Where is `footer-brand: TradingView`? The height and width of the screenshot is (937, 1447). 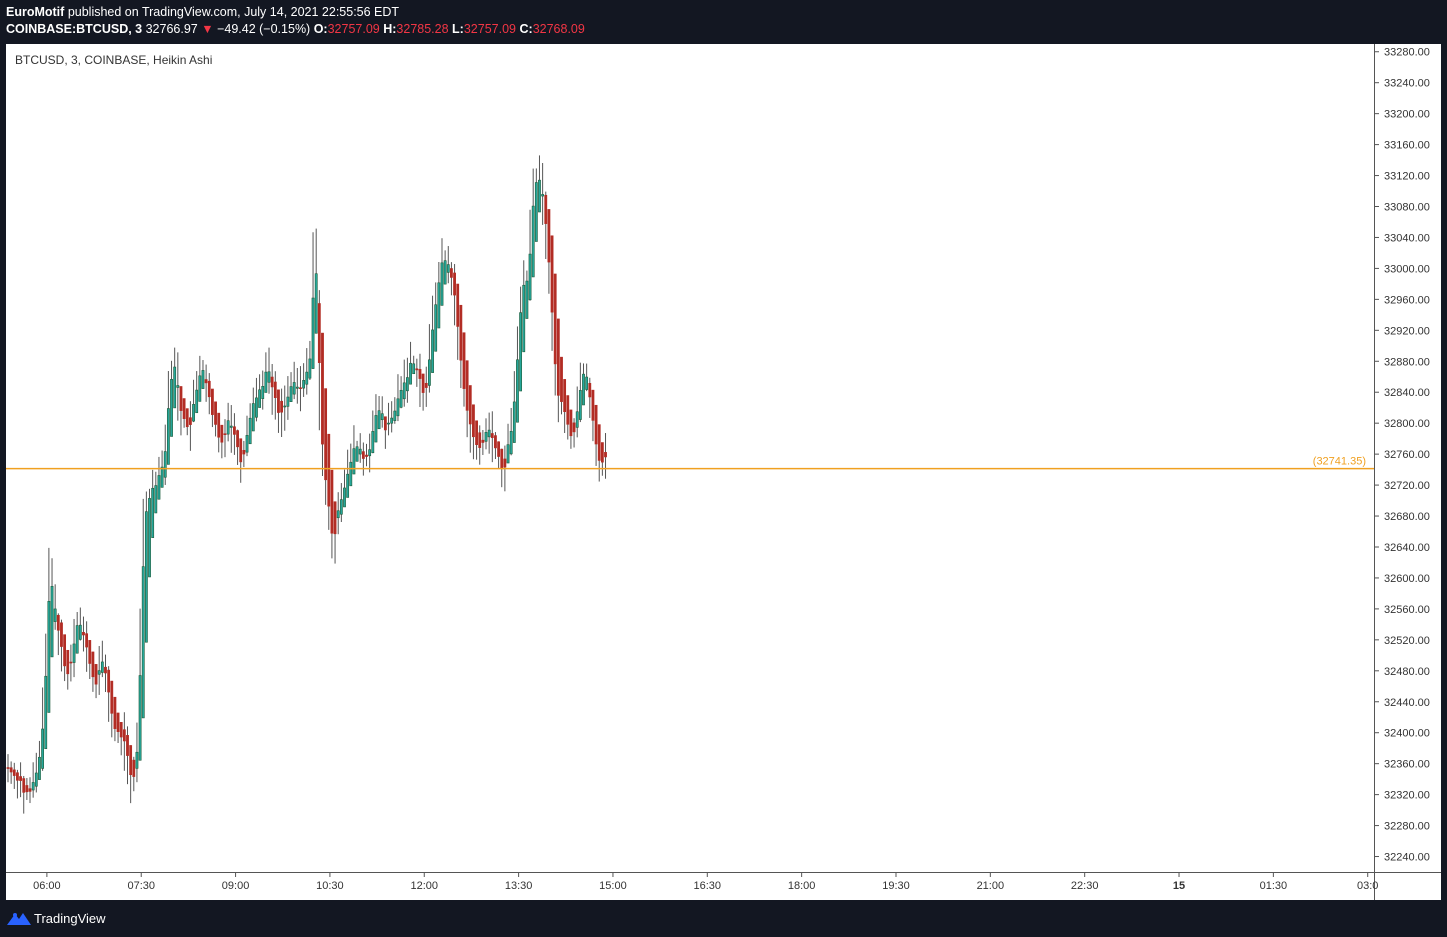
footer-brand: TradingView is located at coordinates (70, 918).